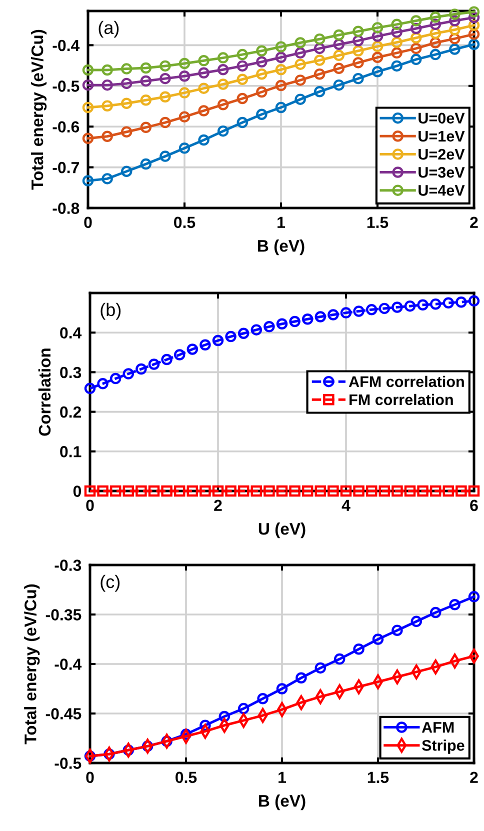 This screenshot has width=484, height=831. I want to click on annotation: (b), so click(110, 311).